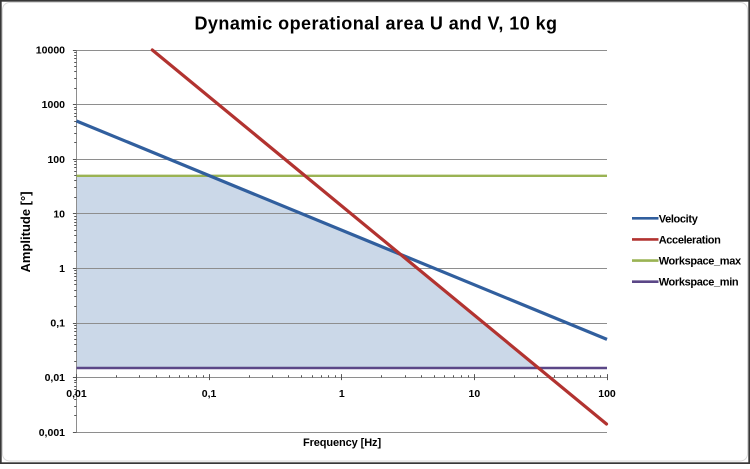 This screenshot has width=750, height=469. Describe the element at coordinates (699, 283) in the screenshot. I see `svg-text: Workspace_min` at that location.